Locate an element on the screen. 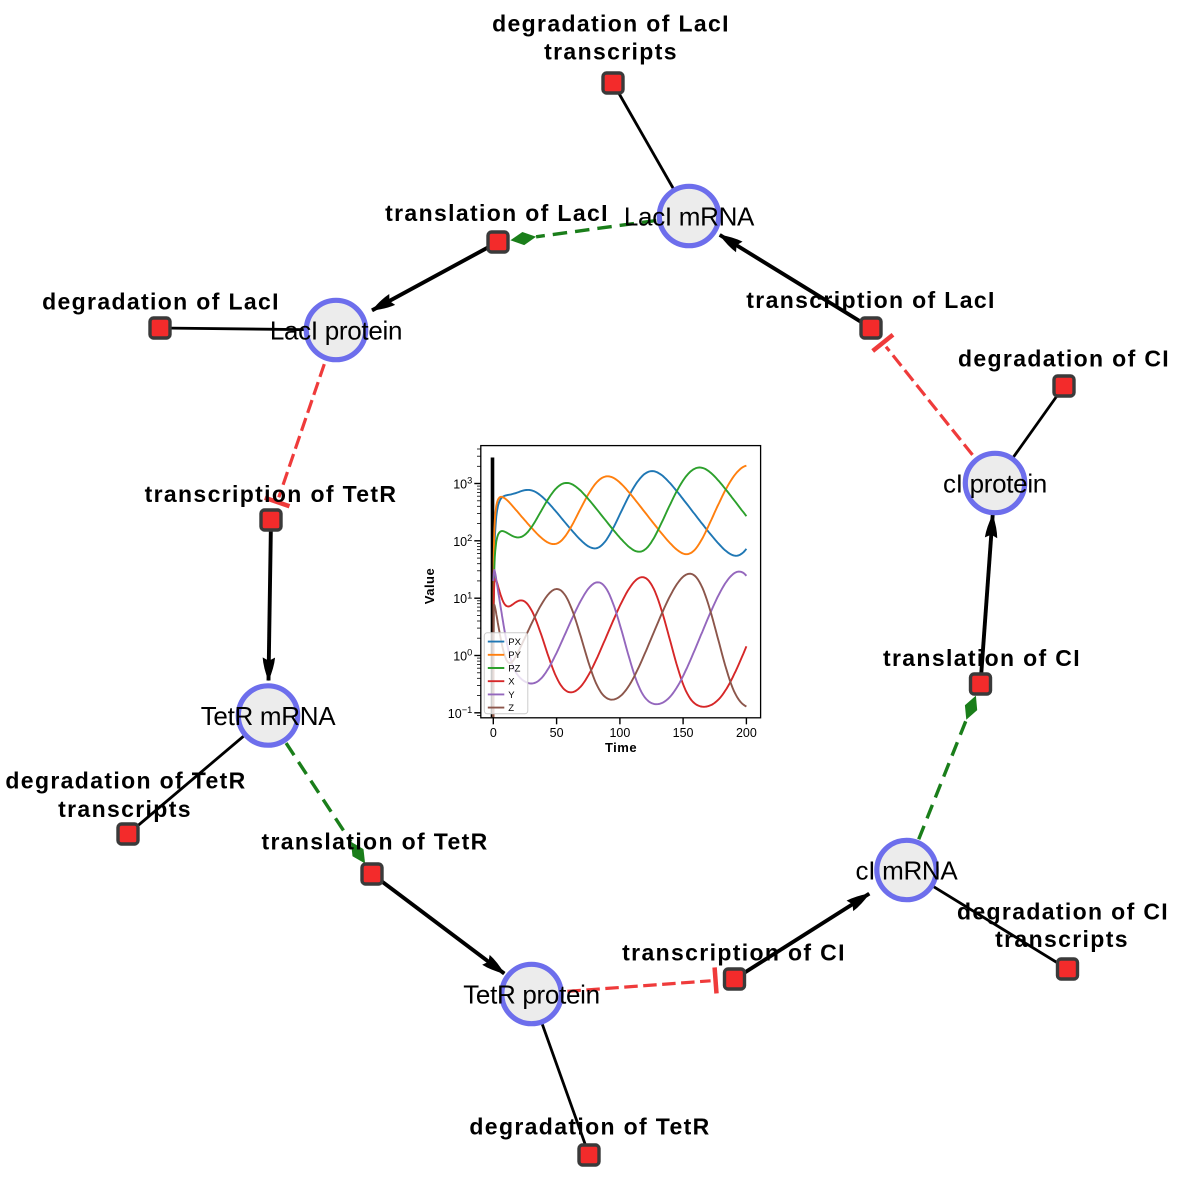 The height and width of the screenshot is (1200, 1189). svg-text: Z is located at coordinates (511, 708).